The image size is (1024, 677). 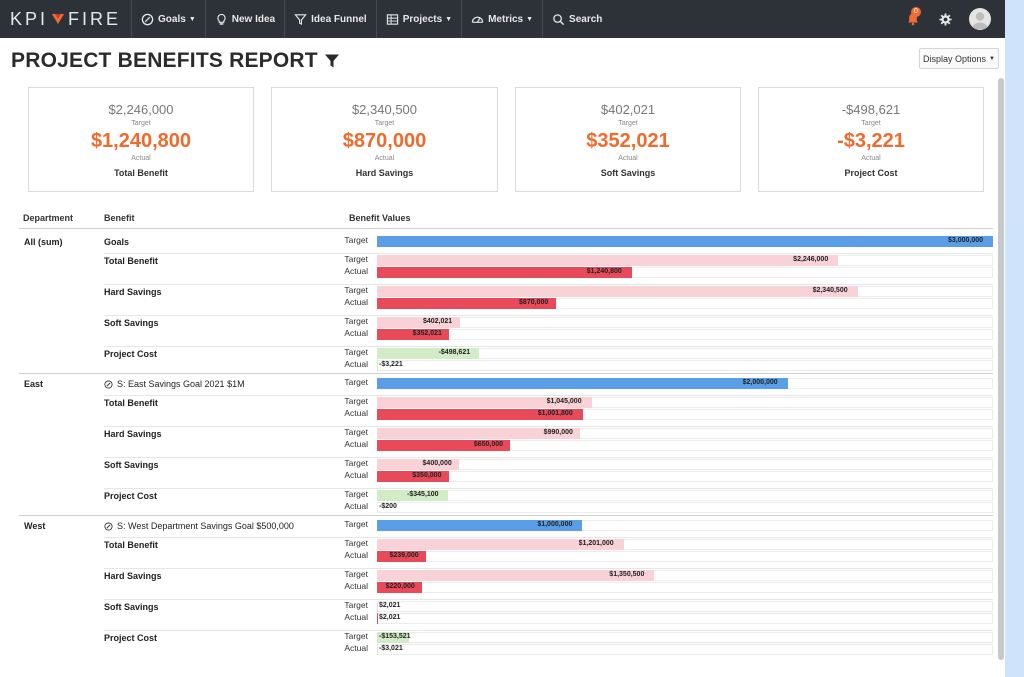 I want to click on nav-metrics: Metrics ▼, so click(x=501, y=19).